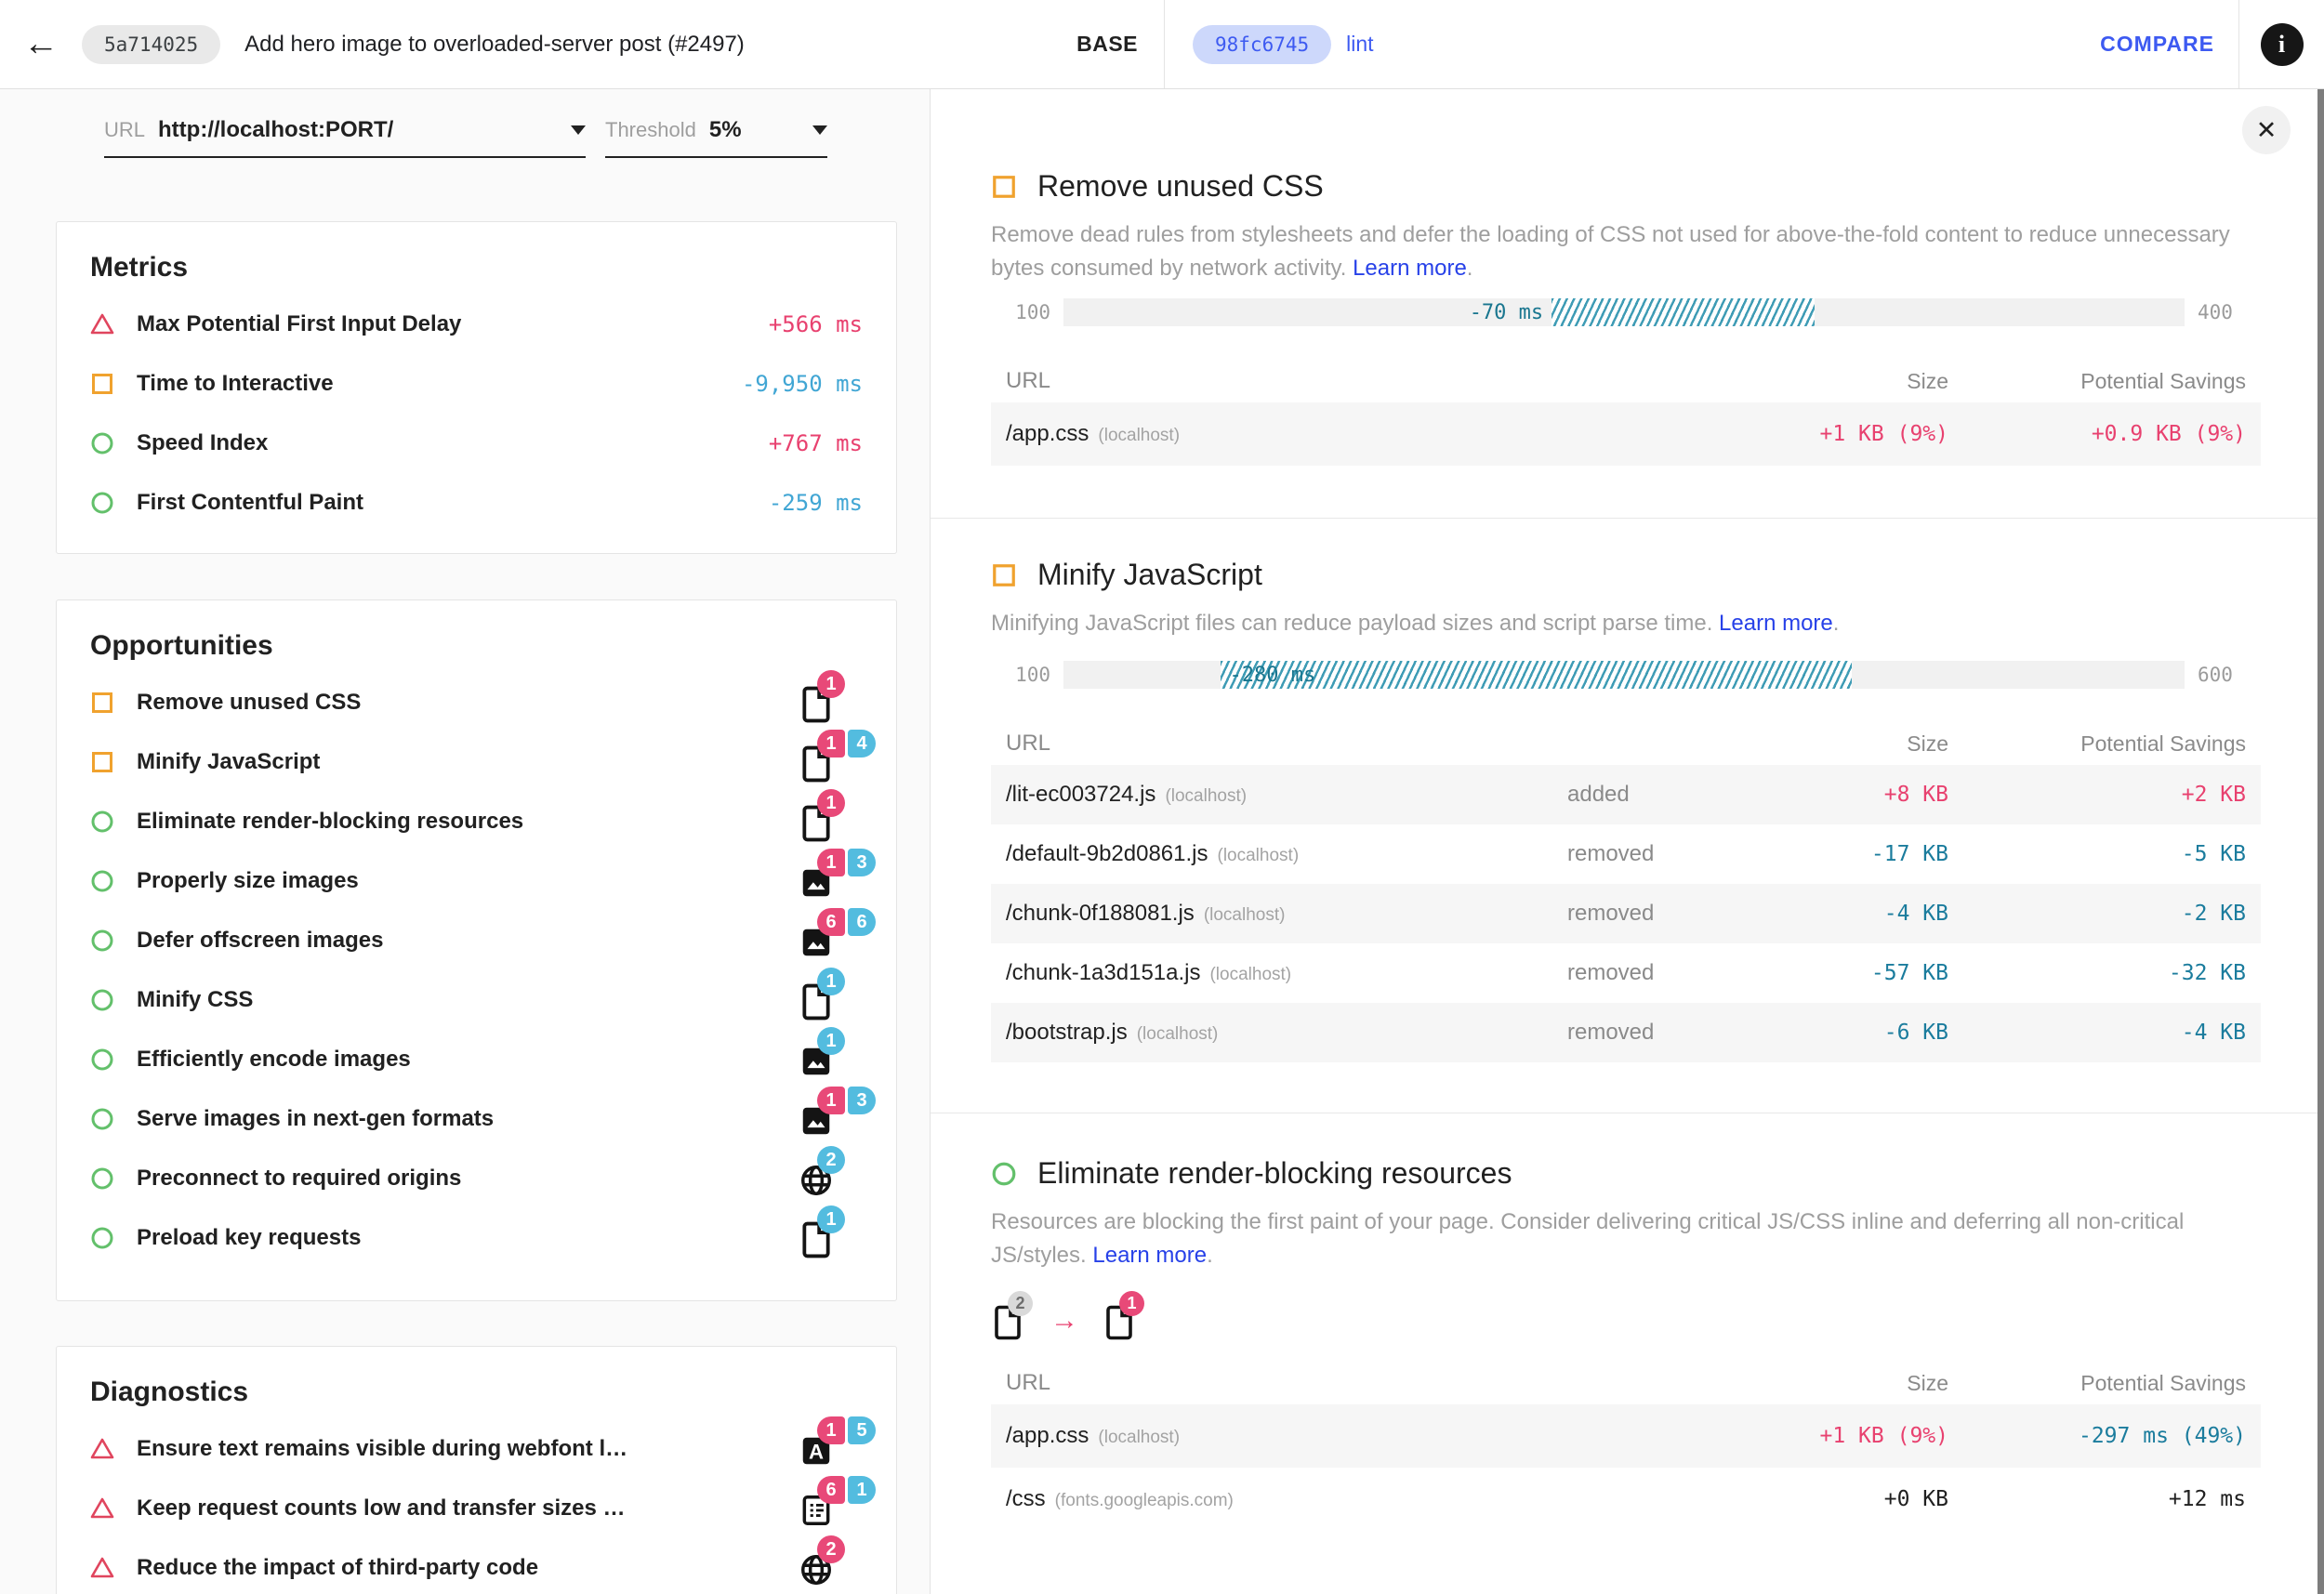  What do you see at coordinates (249, 1237) in the screenshot?
I see `audit-label: Preload key requests` at bounding box center [249, 1237].